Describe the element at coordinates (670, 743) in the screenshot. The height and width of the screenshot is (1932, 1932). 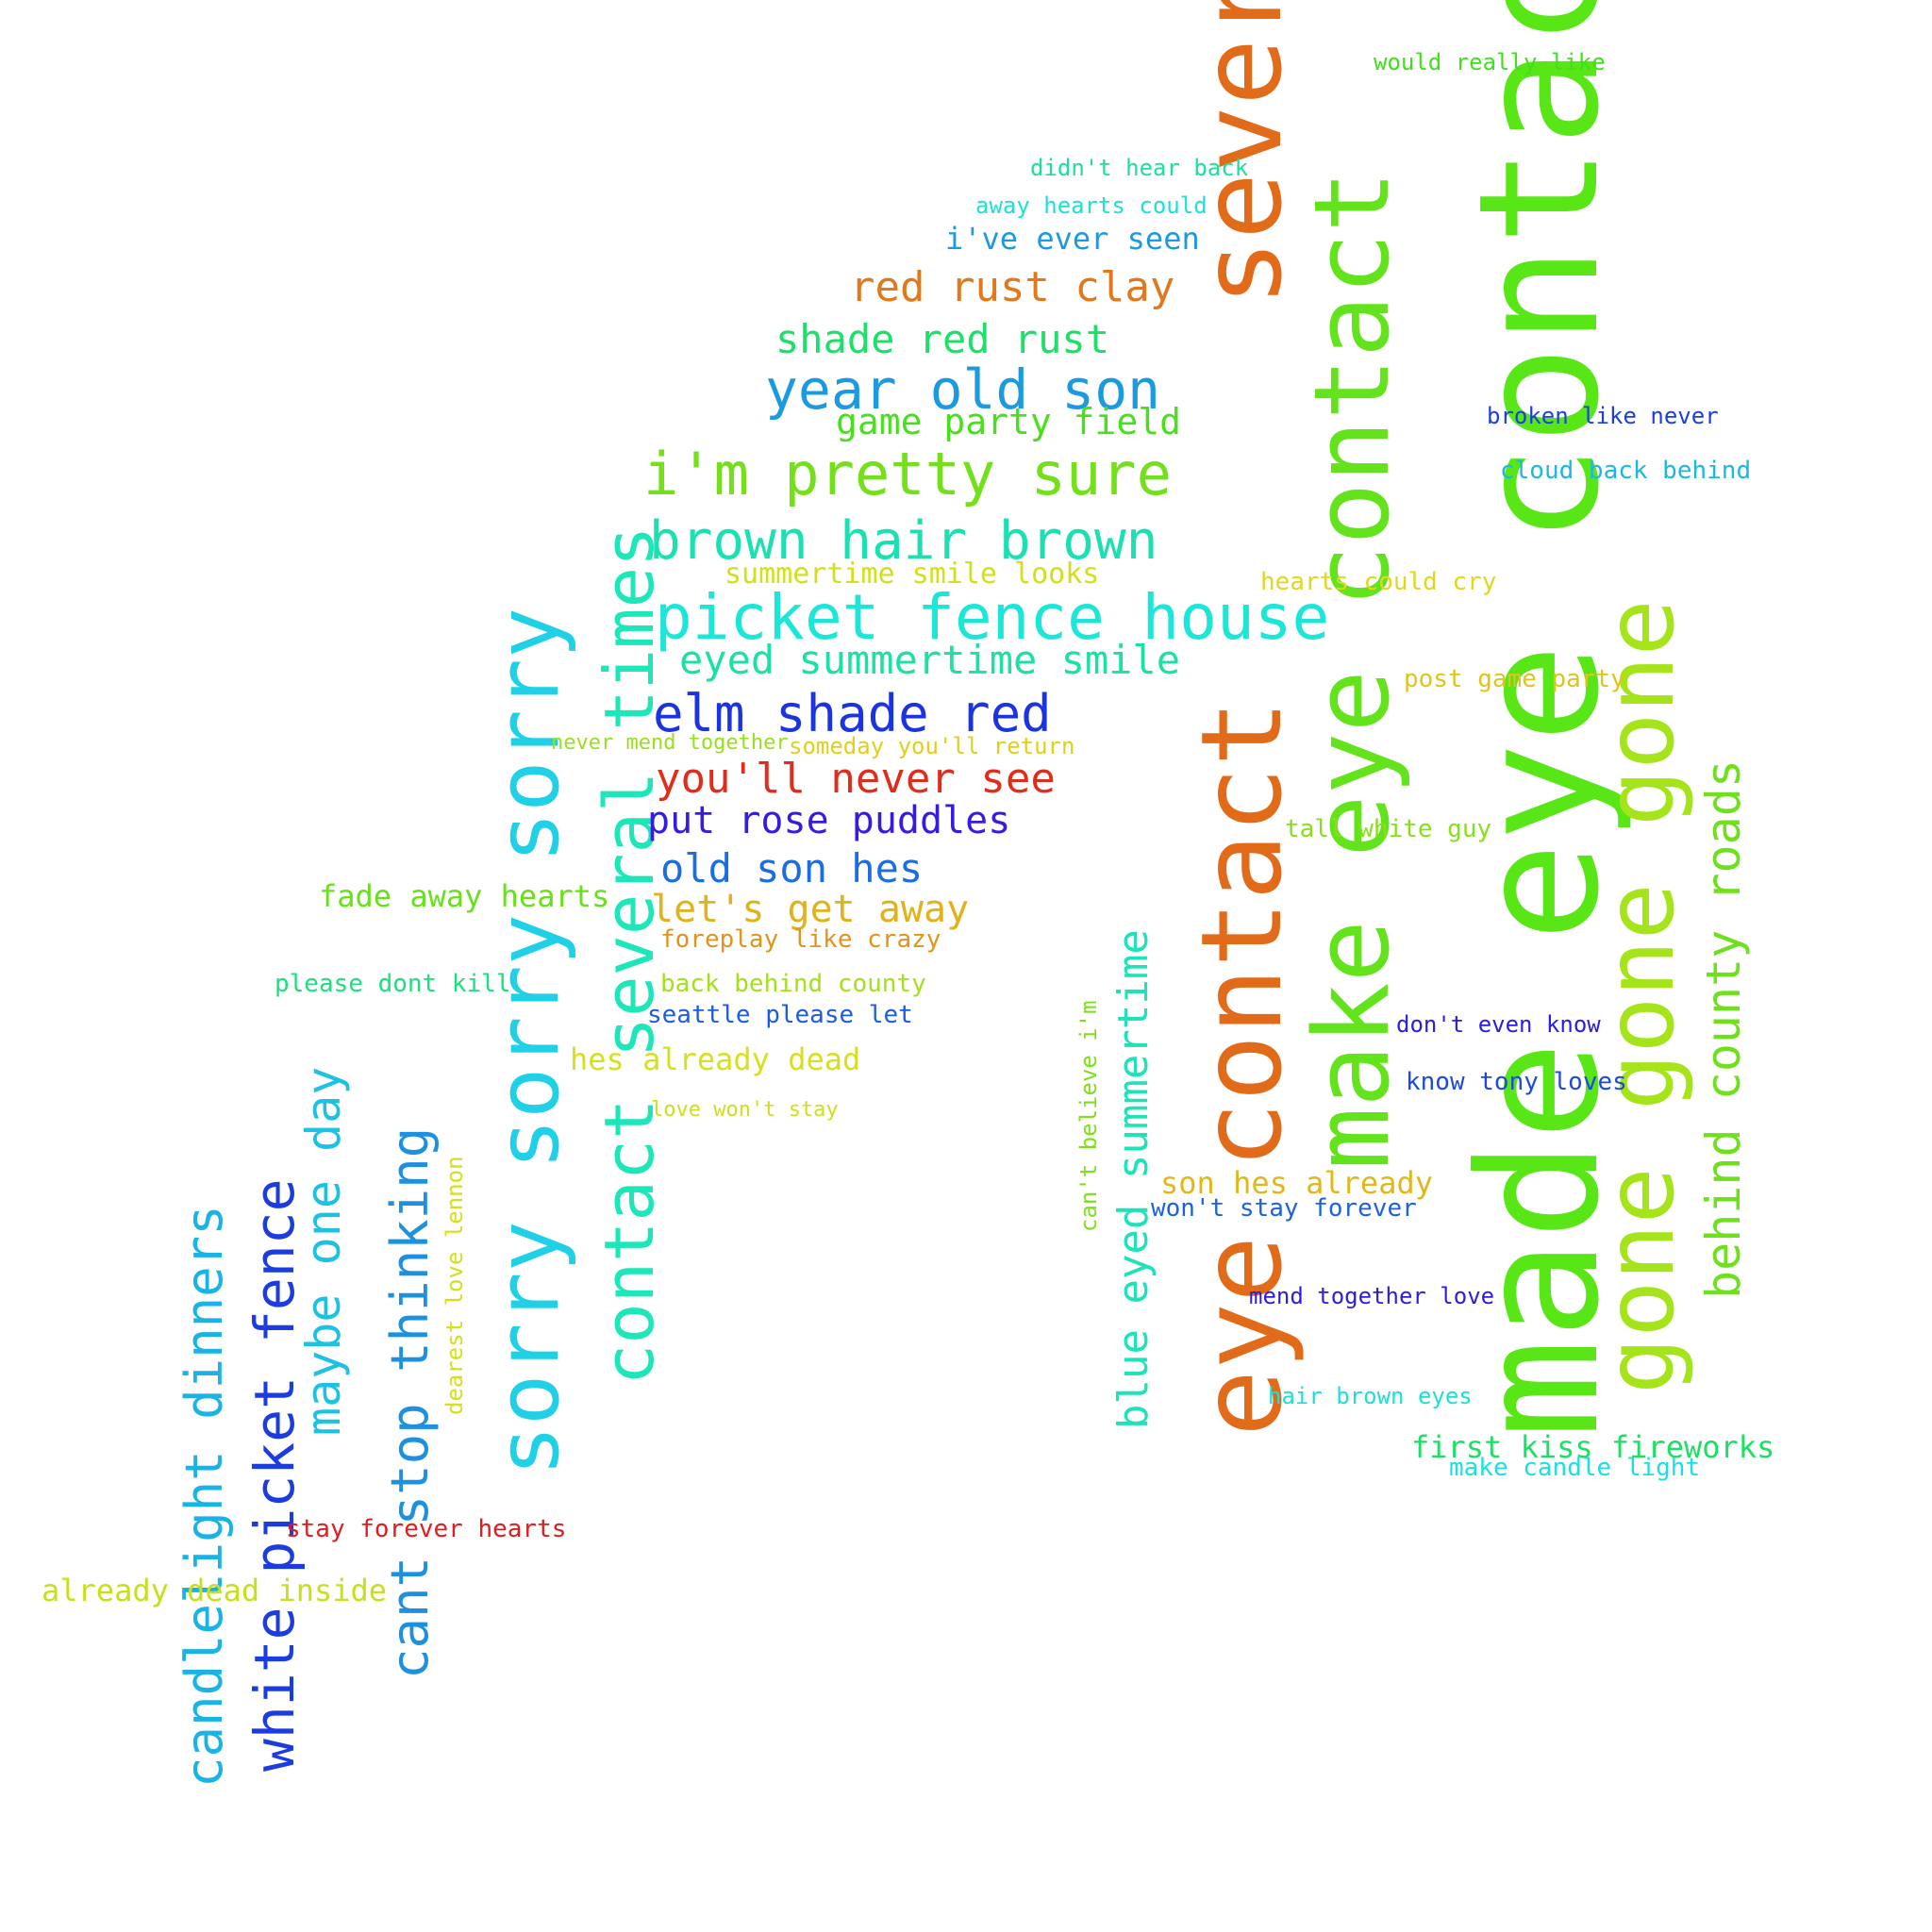
I see `cloud-word: never mend together` at that location.